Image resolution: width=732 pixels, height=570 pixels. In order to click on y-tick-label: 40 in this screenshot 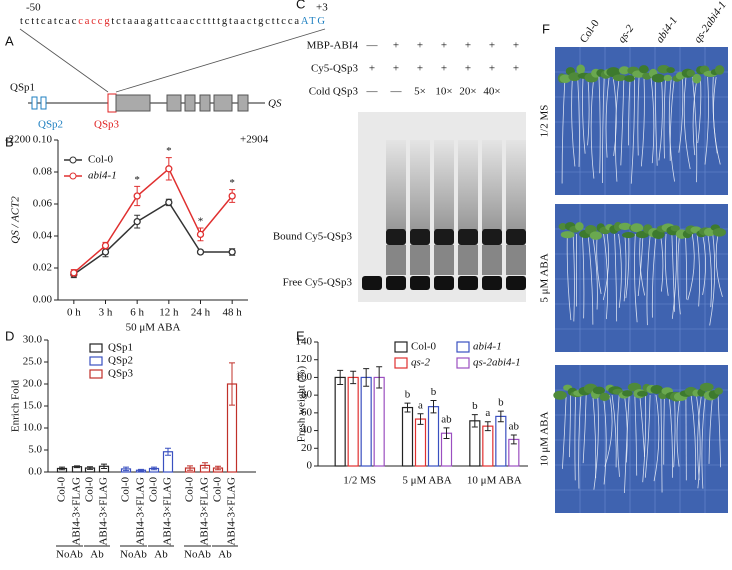, I will do `click(307, 430)`.